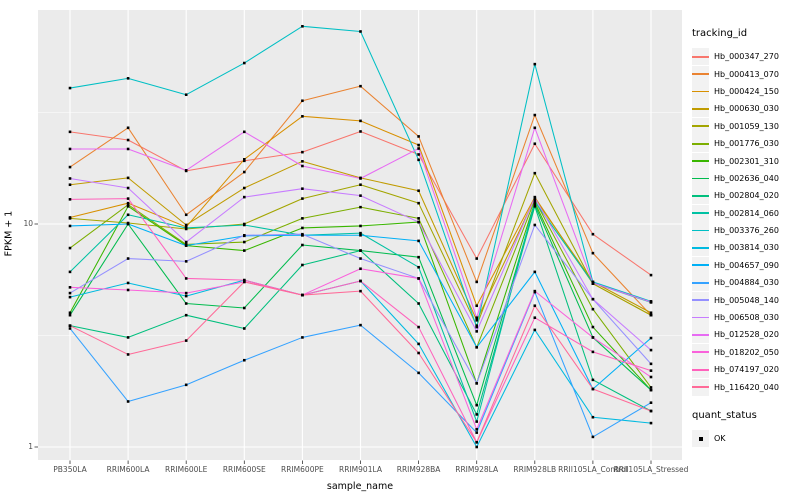 The image size is (800, 500). I want to click on x-tick-label: RRIM600PE, so click(302, 469).